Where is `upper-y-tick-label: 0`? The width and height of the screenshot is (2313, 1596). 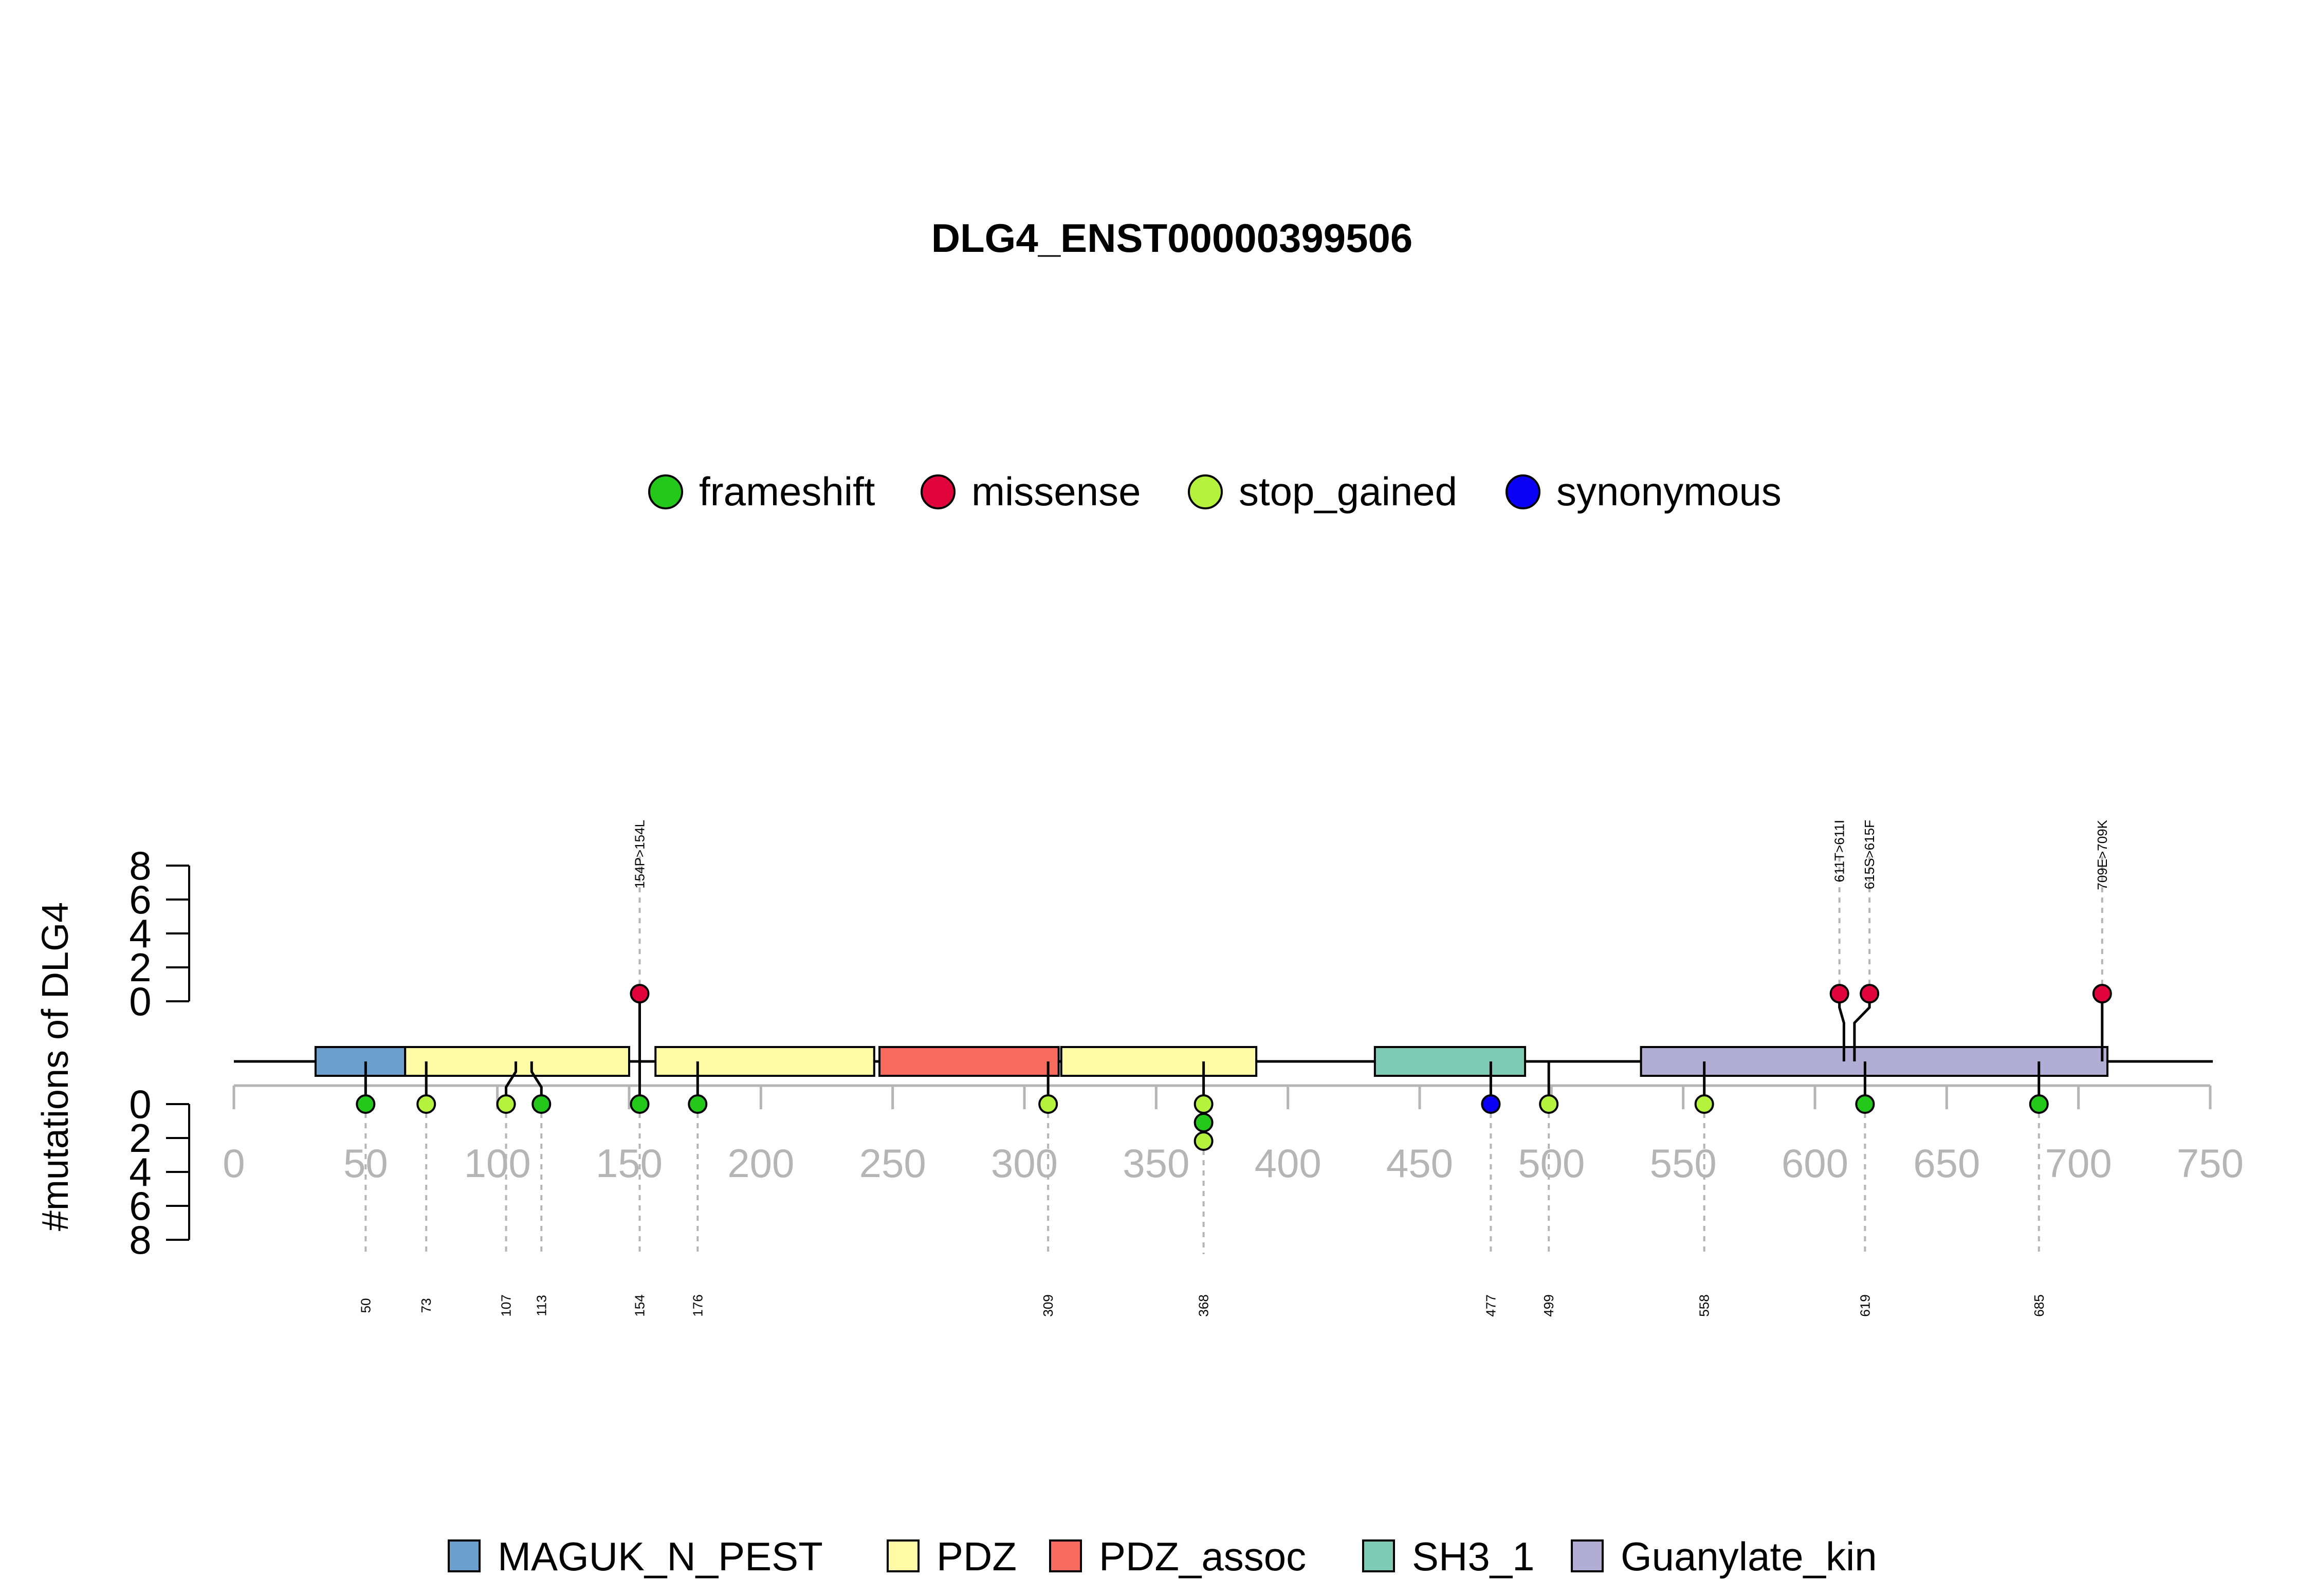
upper-y-tick-label: 0 is located at coordinates (140, 1001).